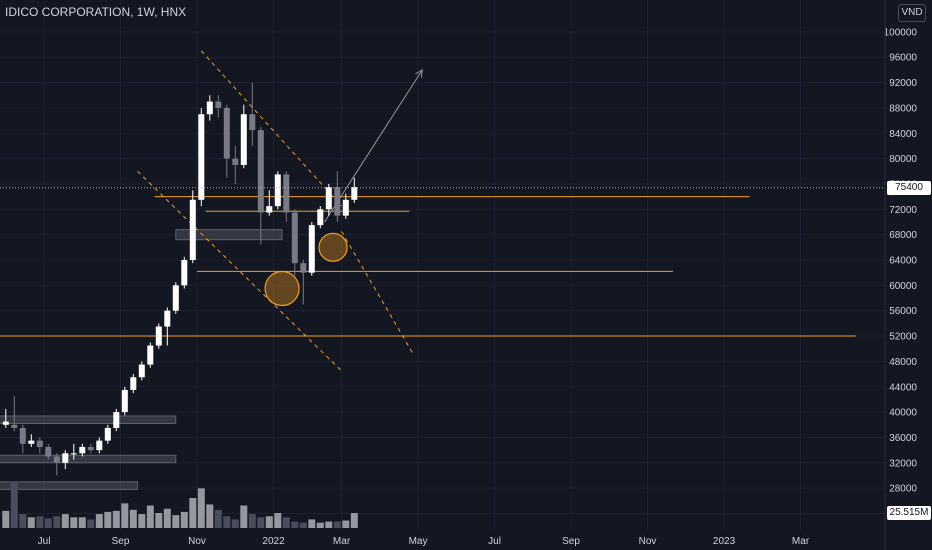 Image resolution: width=932 pixels, height=550 pixels. What do you see at coordinates (903, 159) in the screenshot?
I see `y-tick-label: 80000` at bounding box center [903, 159].